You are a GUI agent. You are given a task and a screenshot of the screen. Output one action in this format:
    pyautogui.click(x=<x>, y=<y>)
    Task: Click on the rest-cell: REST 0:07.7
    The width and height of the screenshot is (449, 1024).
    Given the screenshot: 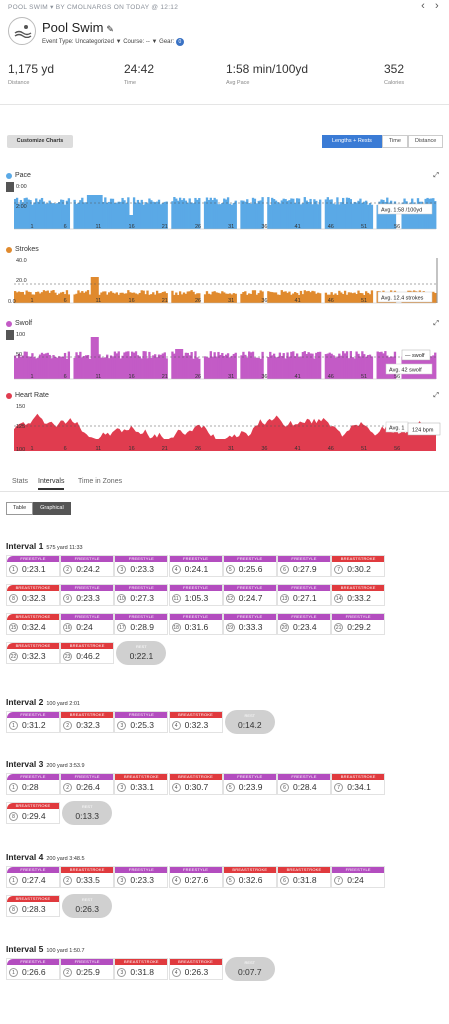 What is the action you would take?
    pyautogui.click(x=249, y=969)
    